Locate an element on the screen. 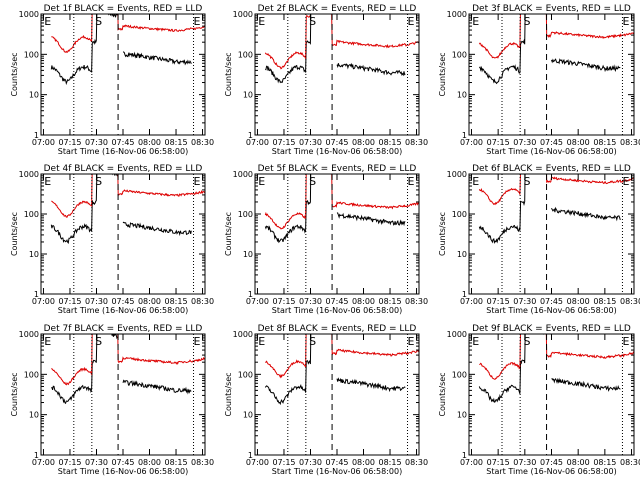 The width and height of the screenshot is (640, 480). panel-title: Det 5f BLACK = Events, RED = LLD is located at coordinates (337, 169).